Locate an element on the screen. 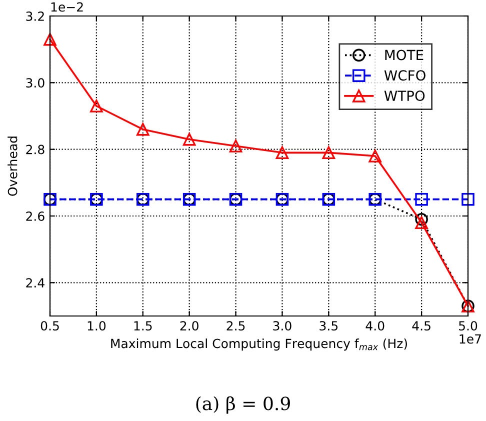 The height and width of the screenshot is (421, 486). x-tick-label: 5.0 is located at coordinates (468, 326).